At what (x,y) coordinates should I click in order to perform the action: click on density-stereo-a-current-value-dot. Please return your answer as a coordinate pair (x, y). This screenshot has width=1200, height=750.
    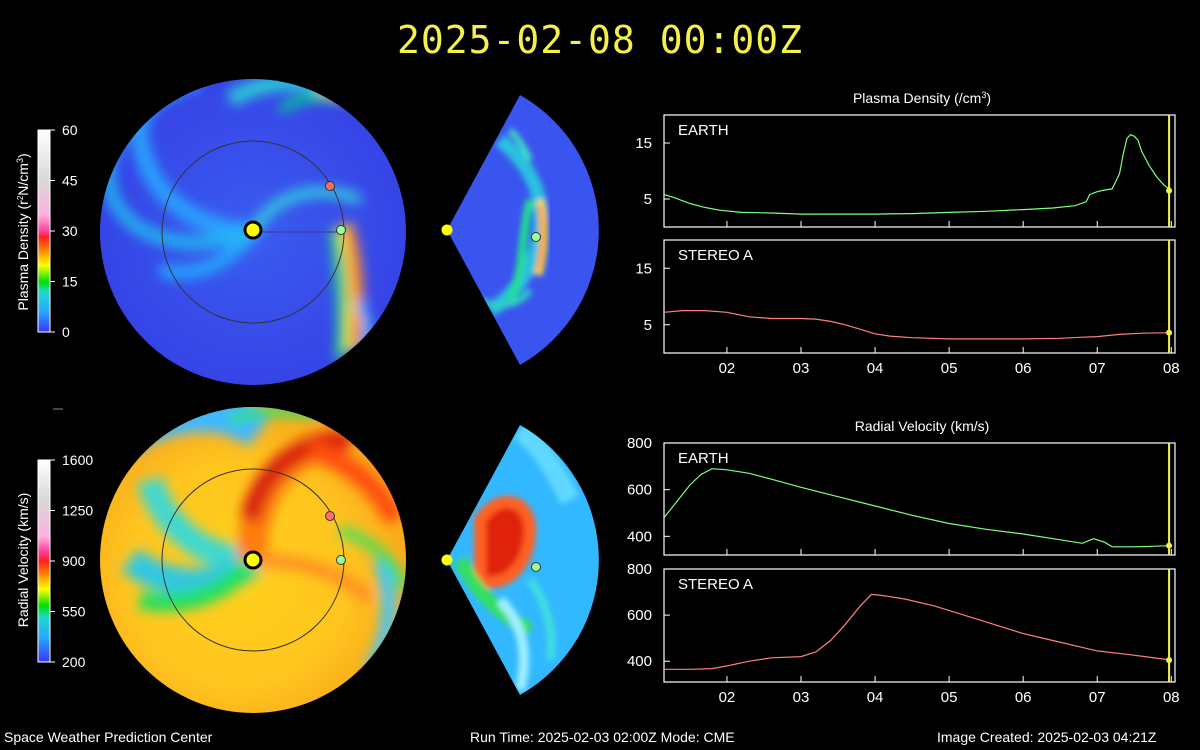
    Looking at the image, I should click on (1169, 332).